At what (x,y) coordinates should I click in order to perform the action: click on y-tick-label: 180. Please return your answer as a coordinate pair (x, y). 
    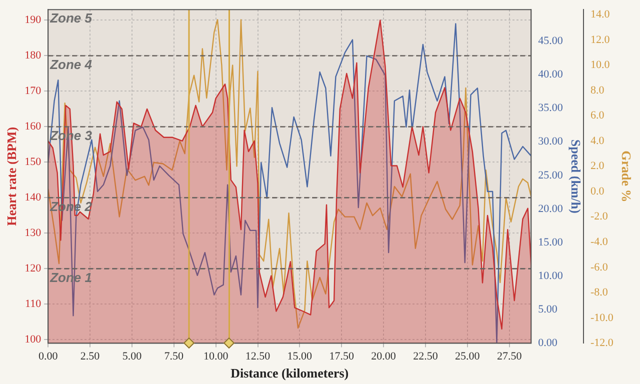
    Looking at the image, I should click on (33, 56).